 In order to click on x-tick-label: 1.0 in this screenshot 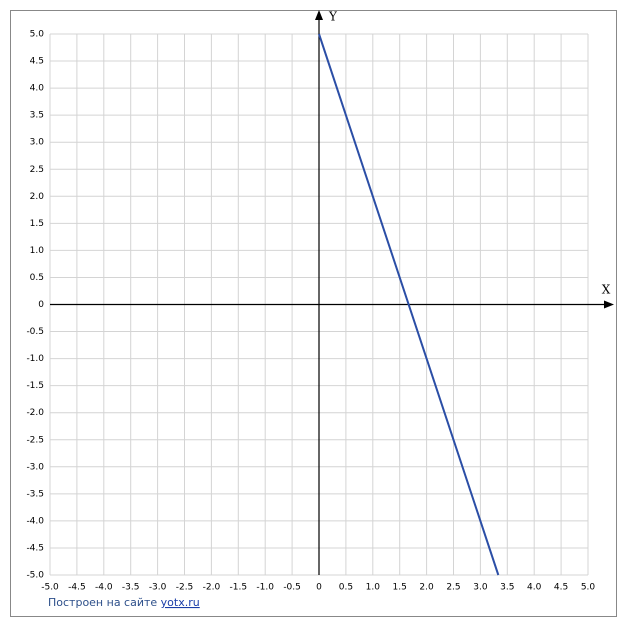, I will do `click(373, 588)`.